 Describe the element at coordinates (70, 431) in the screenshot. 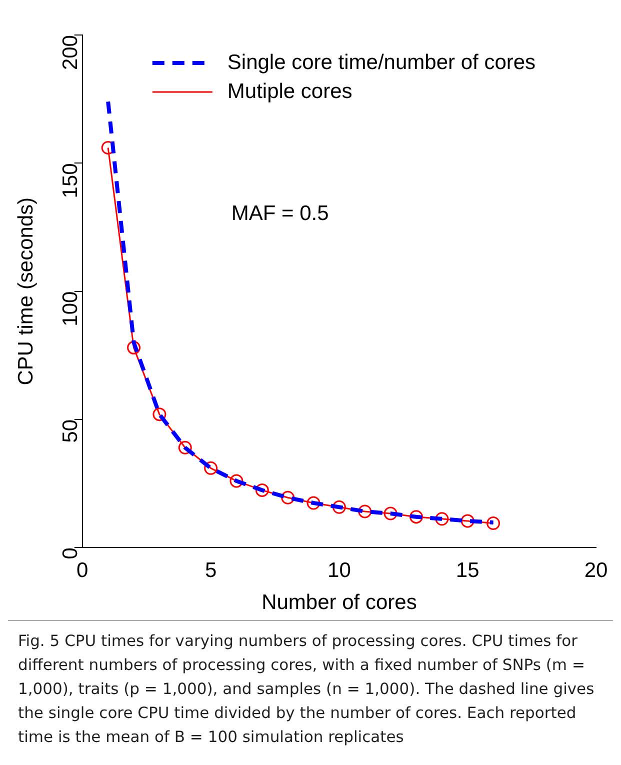

I see `y-tick-label: 50` at that location.